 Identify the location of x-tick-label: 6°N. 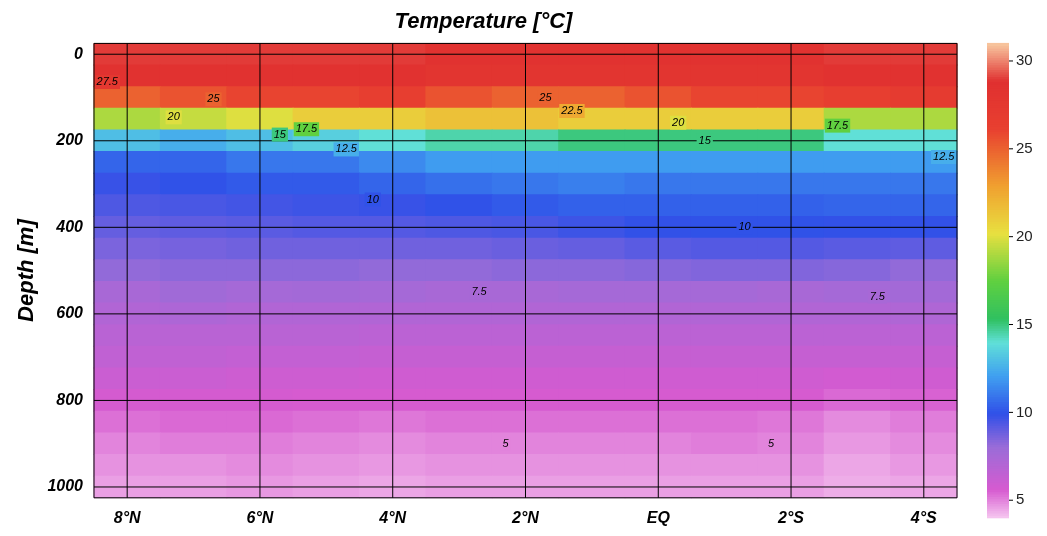
(260, 517).